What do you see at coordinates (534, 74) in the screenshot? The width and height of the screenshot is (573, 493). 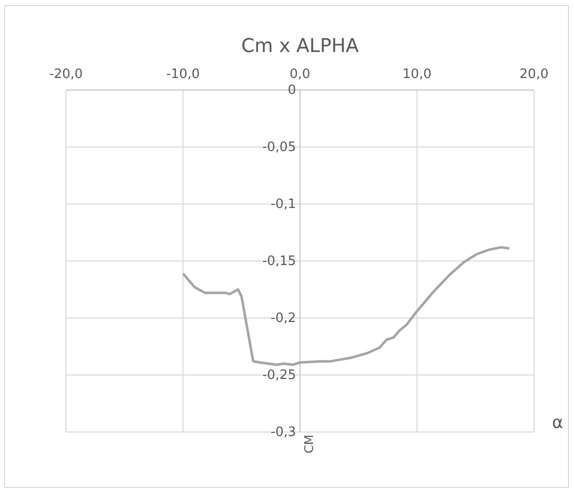 I see `x-tick-label: 20,0` at bounding box center [534, 74].